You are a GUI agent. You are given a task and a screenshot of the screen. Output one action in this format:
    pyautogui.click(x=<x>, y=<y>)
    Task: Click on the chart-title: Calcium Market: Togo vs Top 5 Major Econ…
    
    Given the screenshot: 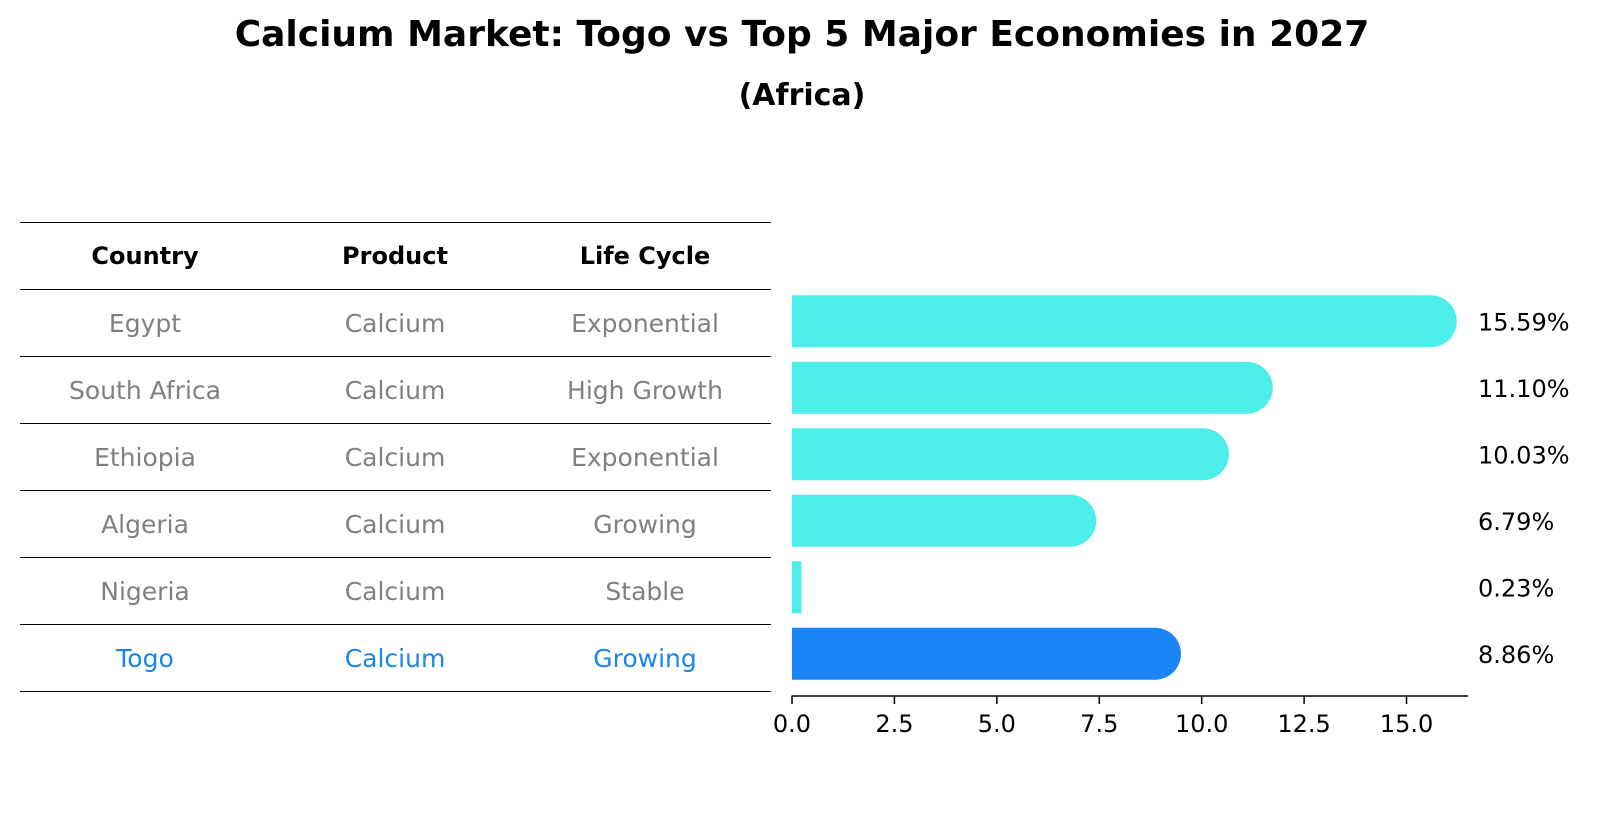 What is the action you would take?
    pyautogui.click(x=802, y=34)
    